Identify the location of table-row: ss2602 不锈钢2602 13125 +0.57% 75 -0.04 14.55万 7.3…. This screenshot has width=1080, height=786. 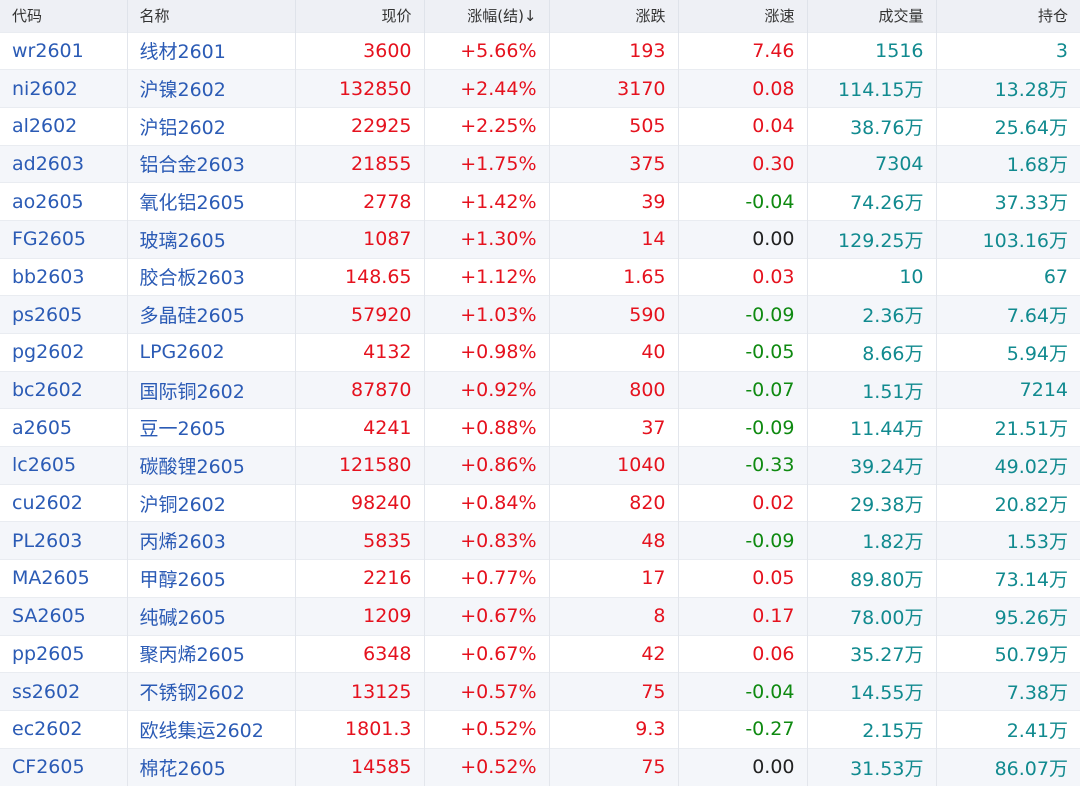
(540, 691).